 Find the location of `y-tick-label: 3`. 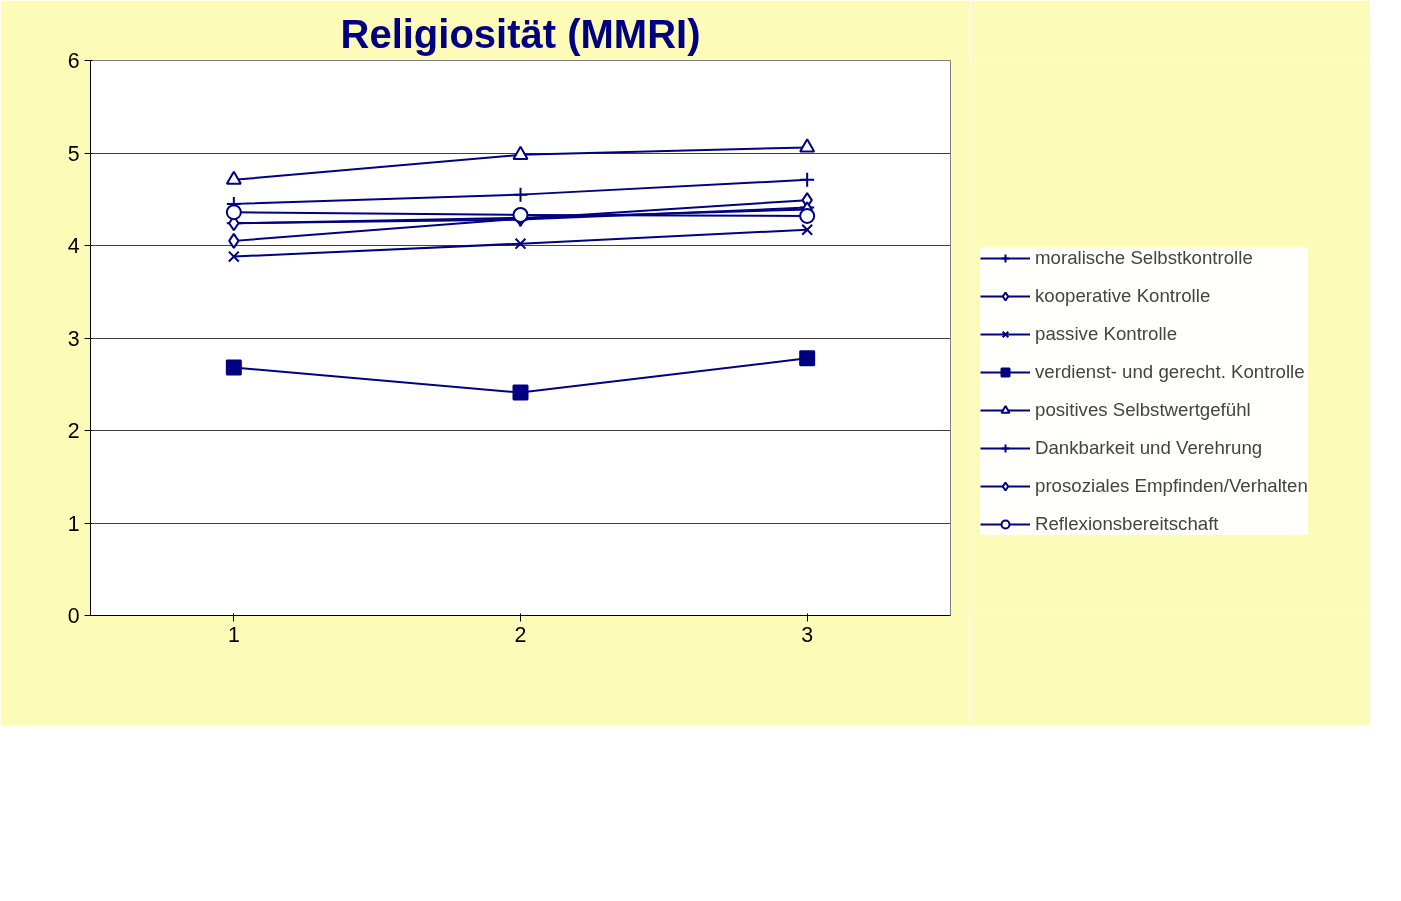

y-tick-label: 3 is located at coordinates (73, 338).